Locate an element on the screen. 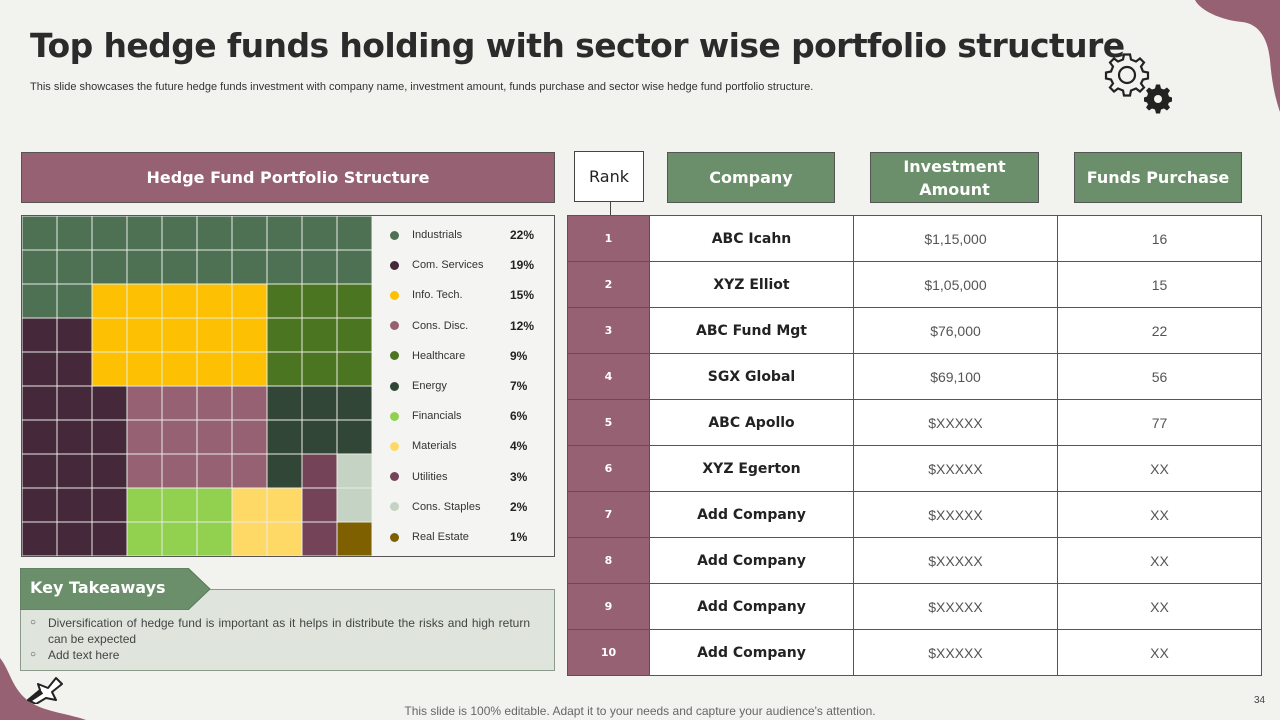 This screenshot has height=720, width=1280. legend-item: Utilities 3% is located at coordinates (463, 477).